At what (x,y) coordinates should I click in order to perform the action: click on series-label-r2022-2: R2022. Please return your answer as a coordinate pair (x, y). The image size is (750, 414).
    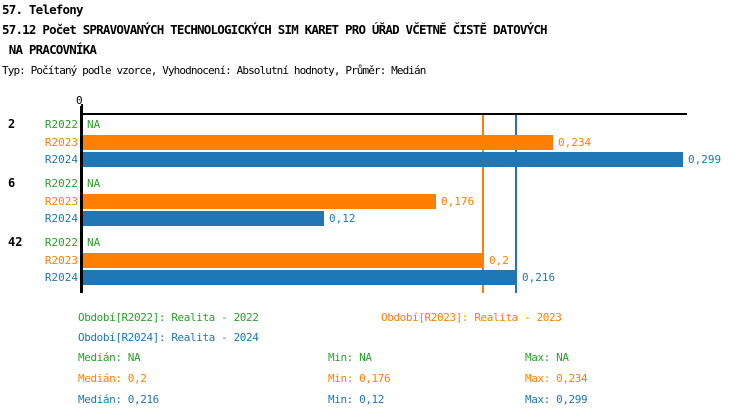
    Looking at the image, I should click on (61, 124).